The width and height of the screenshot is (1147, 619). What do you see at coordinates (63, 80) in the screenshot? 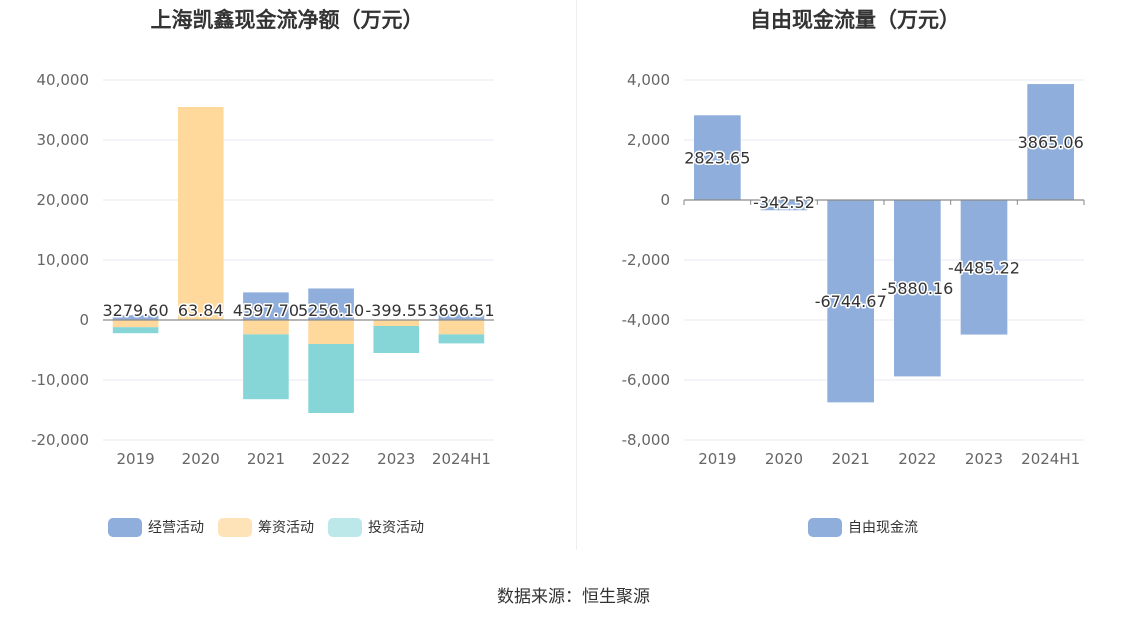
I see `y-tick-label: 40,000` at bounding box center [63, 80].